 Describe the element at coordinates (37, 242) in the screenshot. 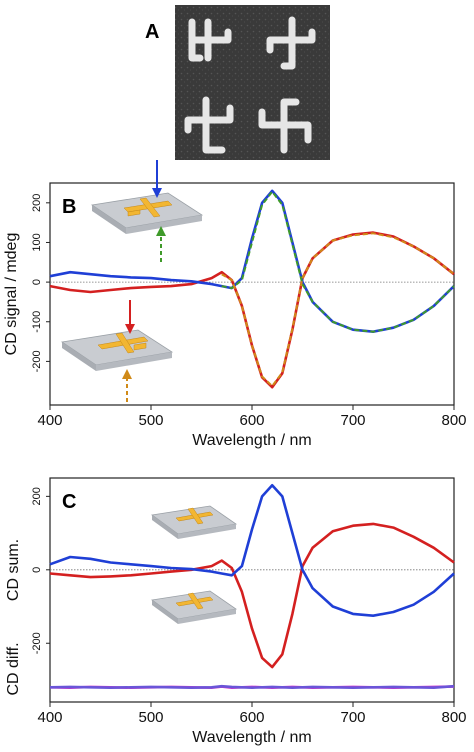

I see `panel-b-y-tick-label: 100` at that location.